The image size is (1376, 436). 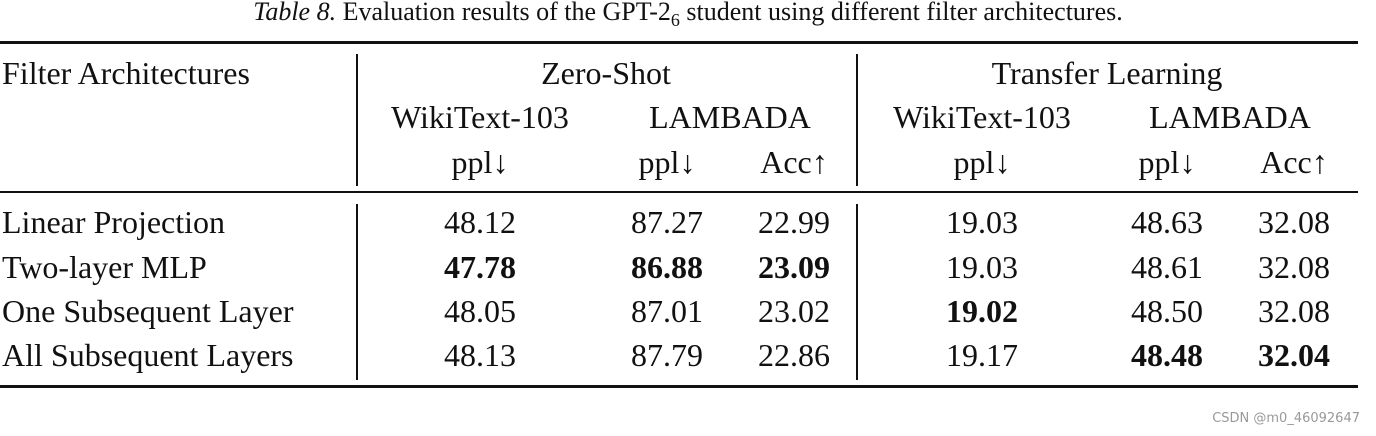 I want to click on cell: 47.78, so click(x=480, y=267).